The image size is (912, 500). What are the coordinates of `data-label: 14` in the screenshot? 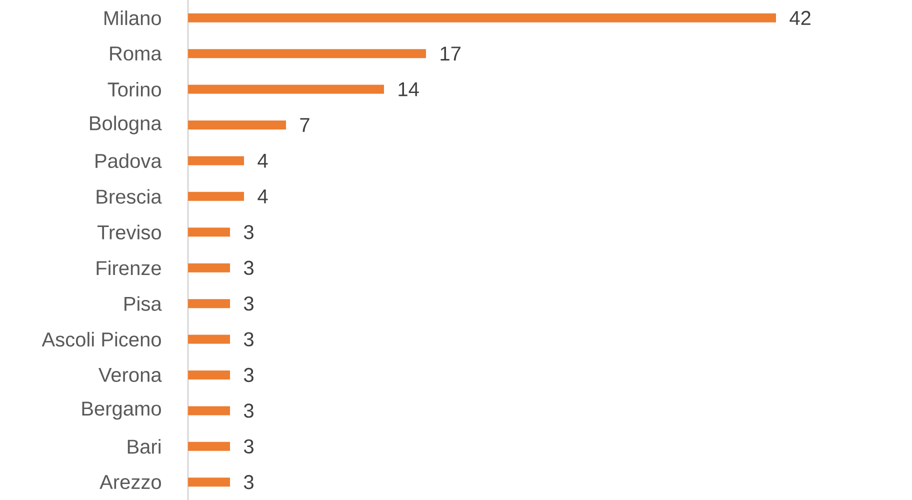 It's located at (408, 89).